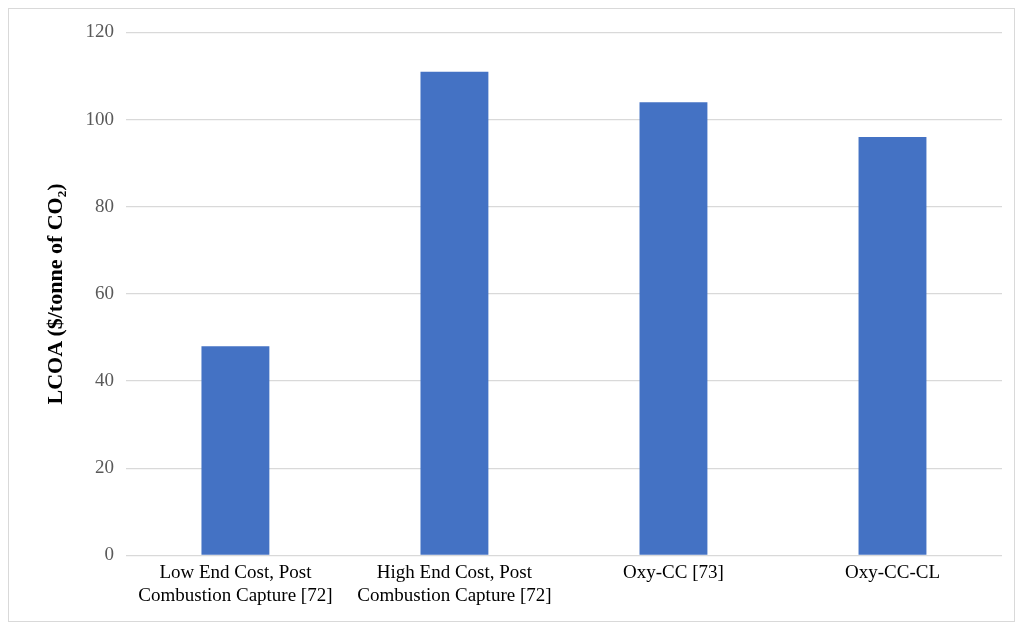 The image size is (1025, 632). What do you see at coordinates (104, 205) in the screenshot?
I see `y-tick-label: 80` at bounding box center [104, 205].